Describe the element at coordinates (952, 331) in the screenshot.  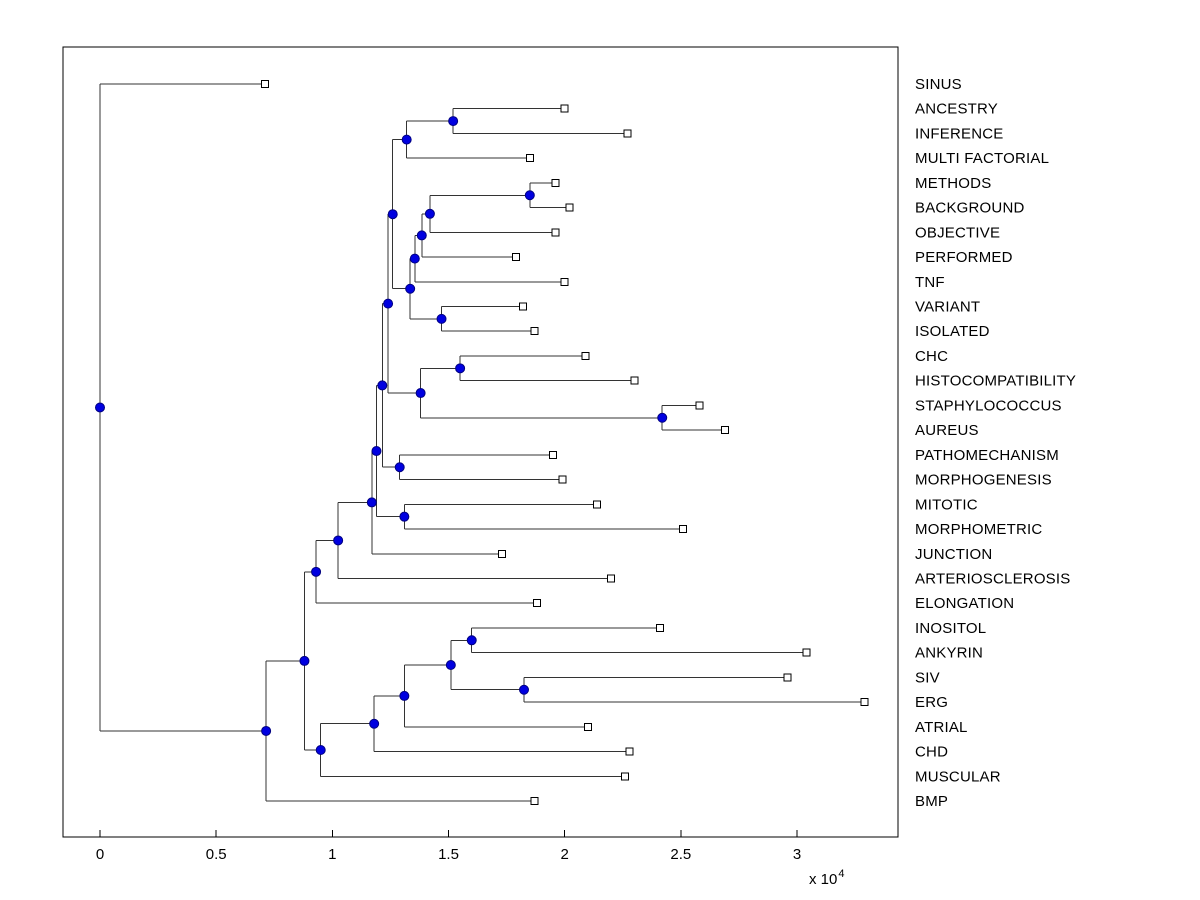
I see `leaf-label: ISOLATED` at that location.